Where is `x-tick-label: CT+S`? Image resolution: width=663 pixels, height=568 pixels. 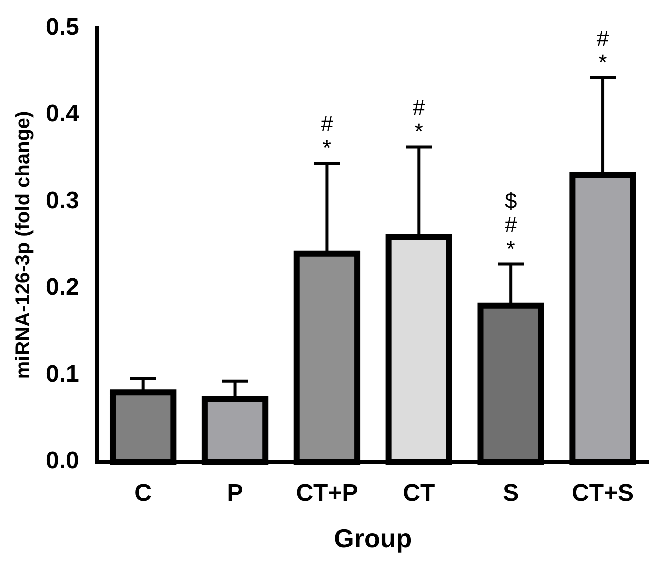
x-tick-label: CT+S is located at coordinates (603, 494).